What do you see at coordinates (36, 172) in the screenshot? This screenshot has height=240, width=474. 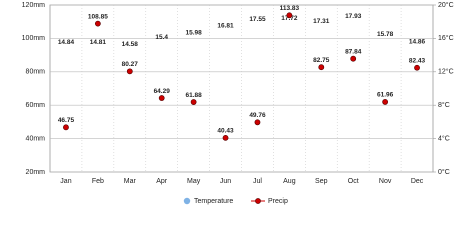 I see `y-tick-label: 20mm` at bounding box center [36, 172].